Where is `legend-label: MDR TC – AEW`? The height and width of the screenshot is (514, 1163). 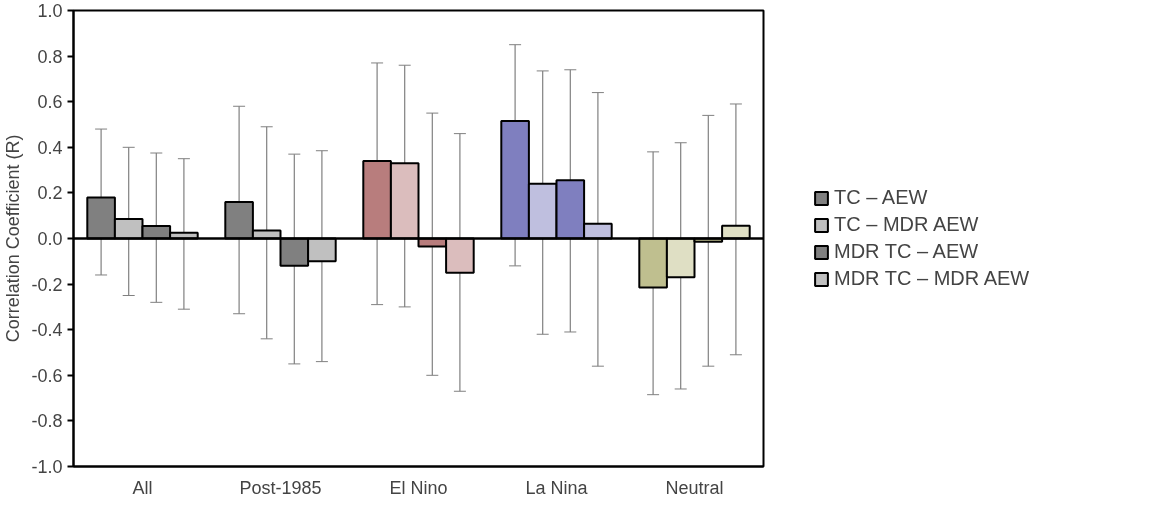 legend-label: MDR TC – AEW is located at coordinates (906, 251).